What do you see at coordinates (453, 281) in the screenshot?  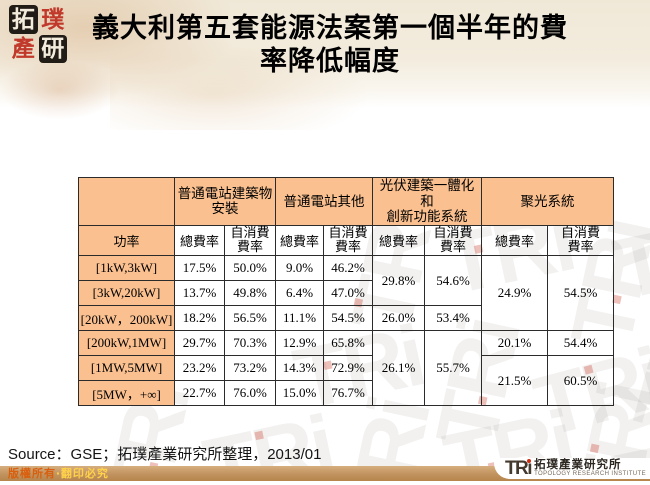 I see `rate-value-cell: 54.6%` at bounding box center [453, 281].